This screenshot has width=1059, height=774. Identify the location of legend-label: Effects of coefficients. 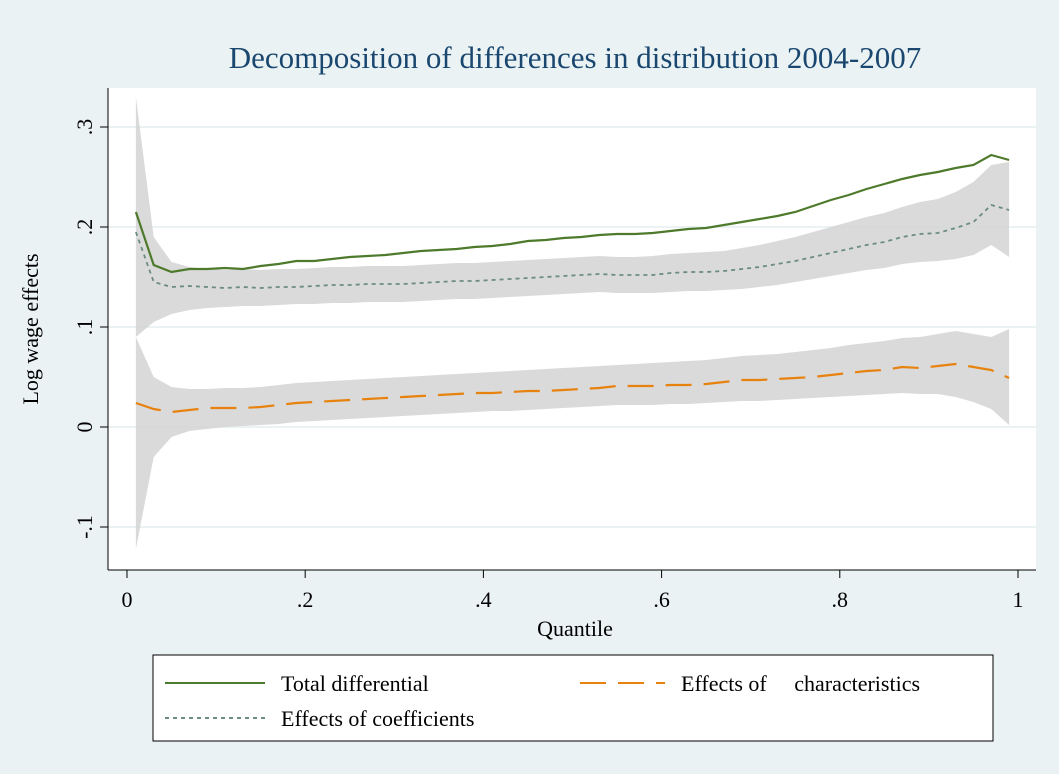
(377, 718).